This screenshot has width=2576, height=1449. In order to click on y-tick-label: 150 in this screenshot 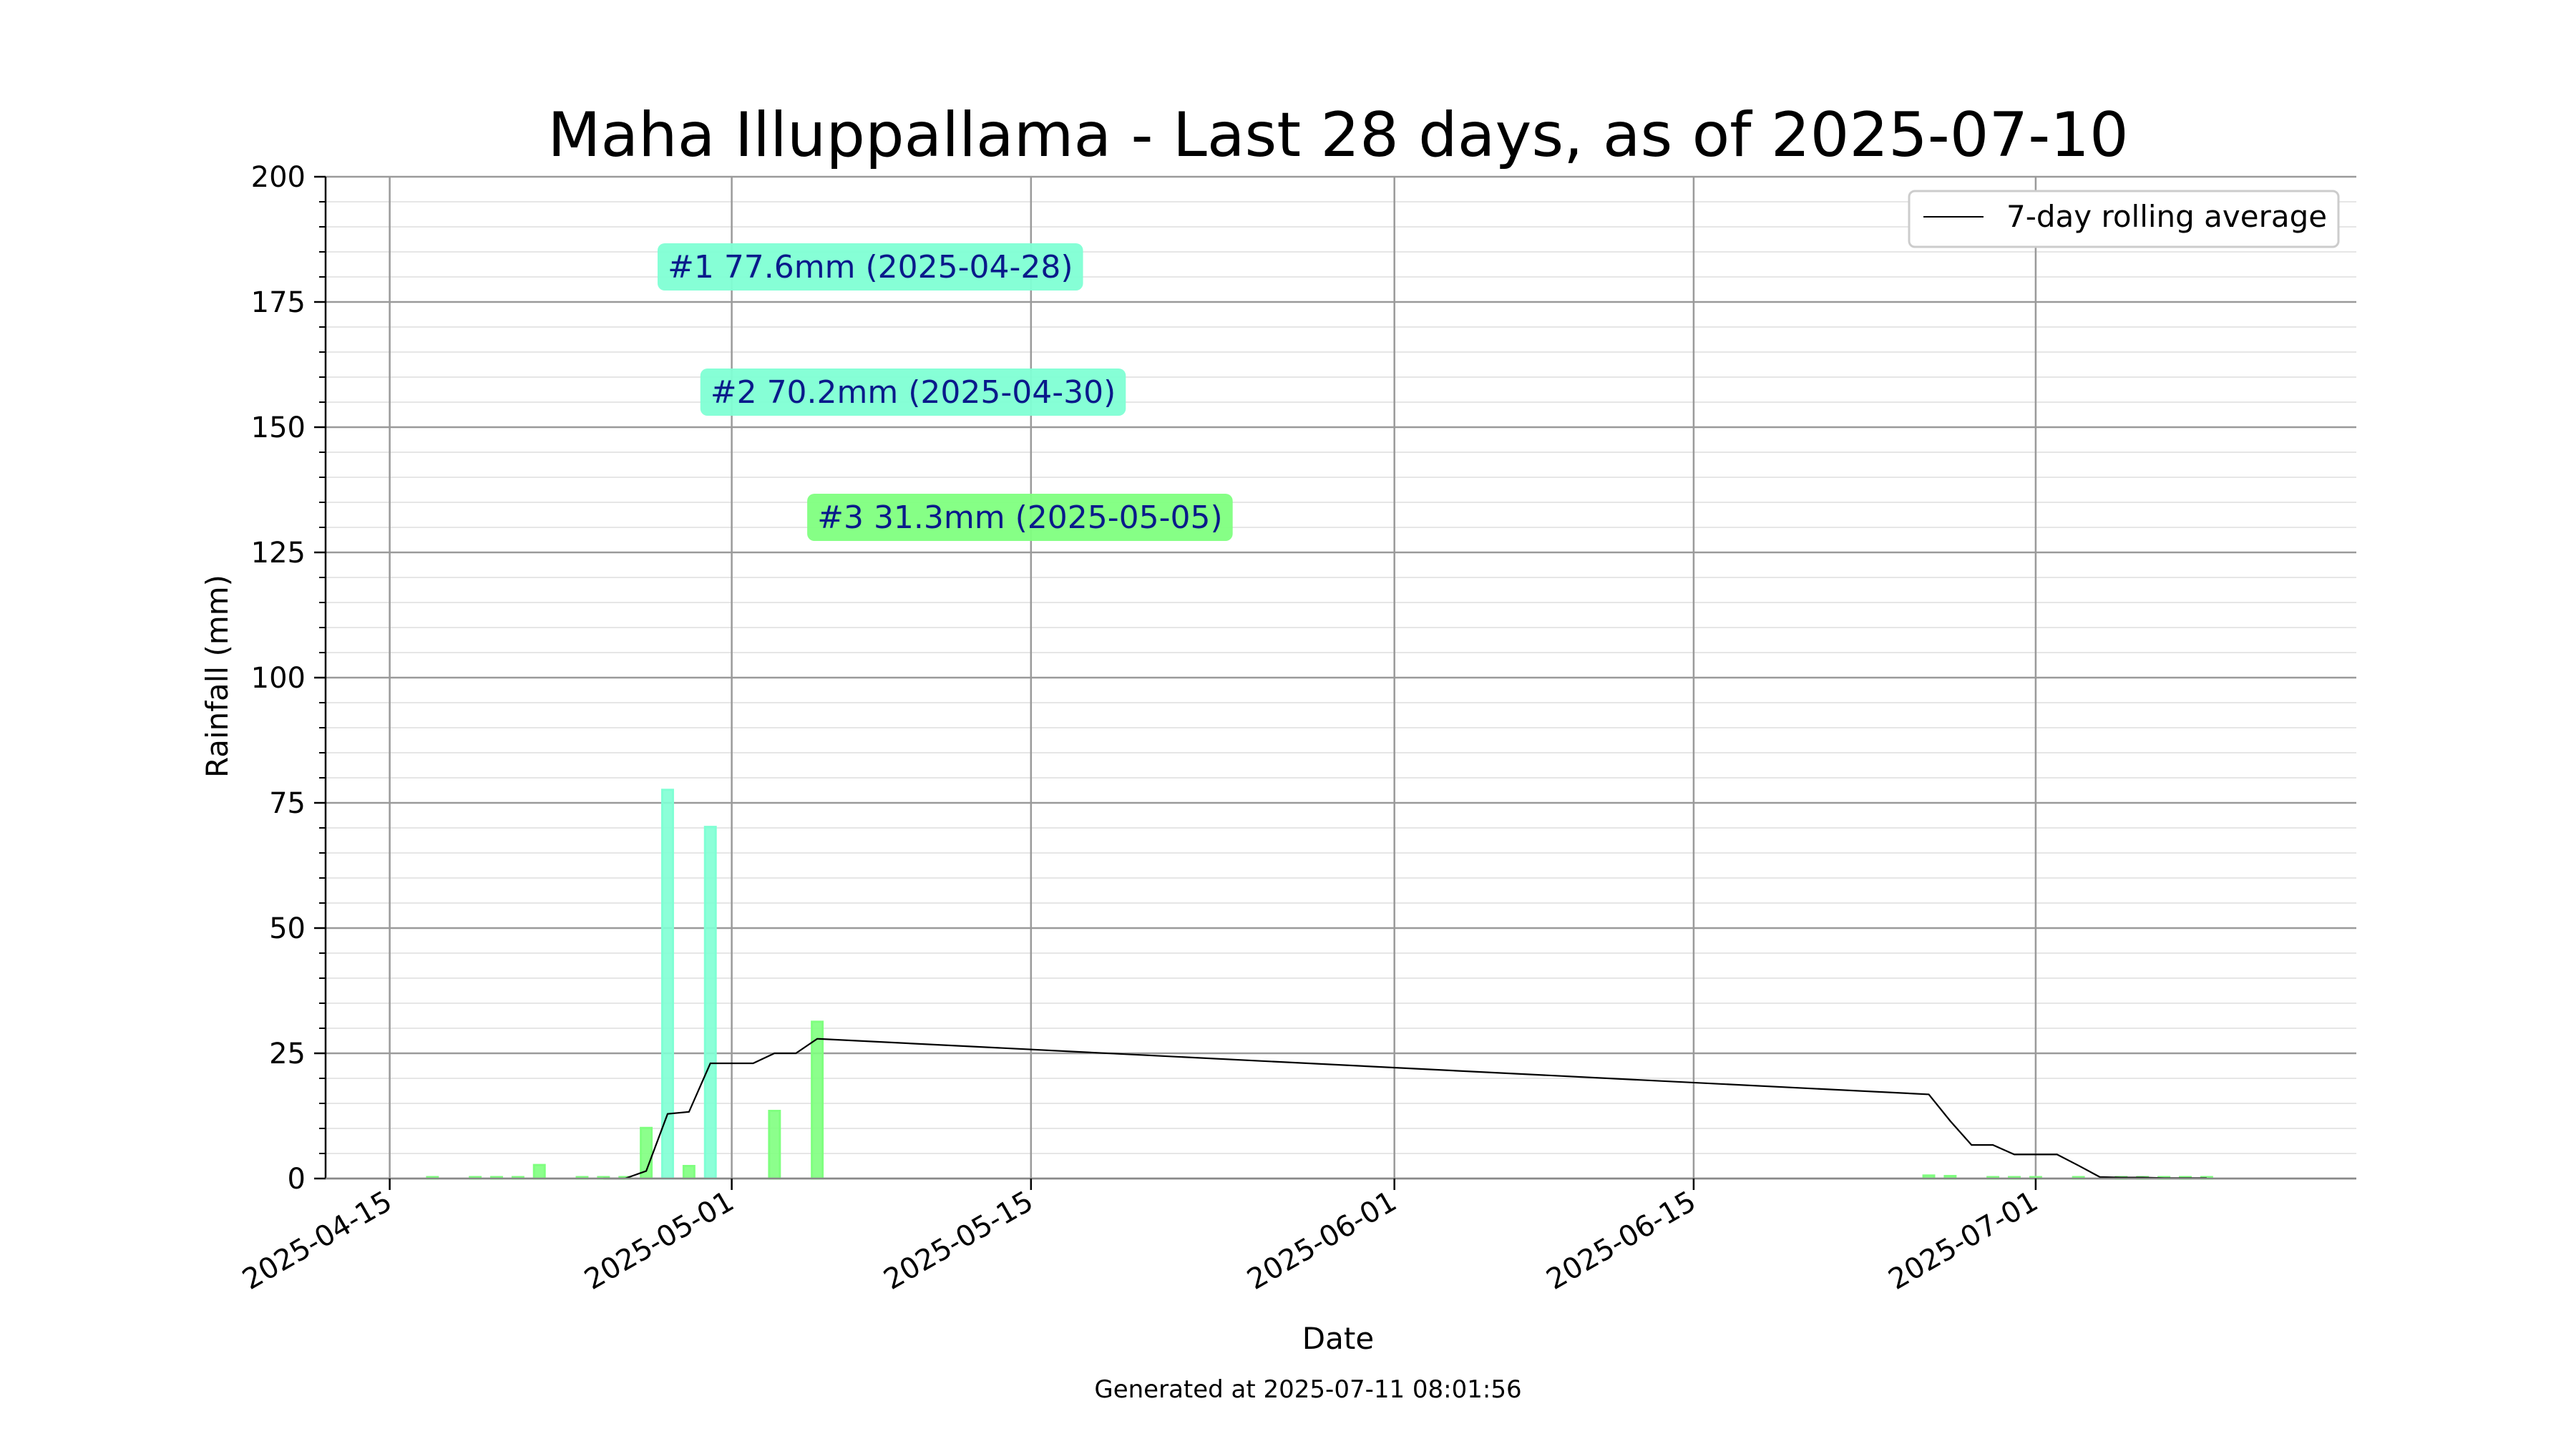, I will do `click(278, 427)`.